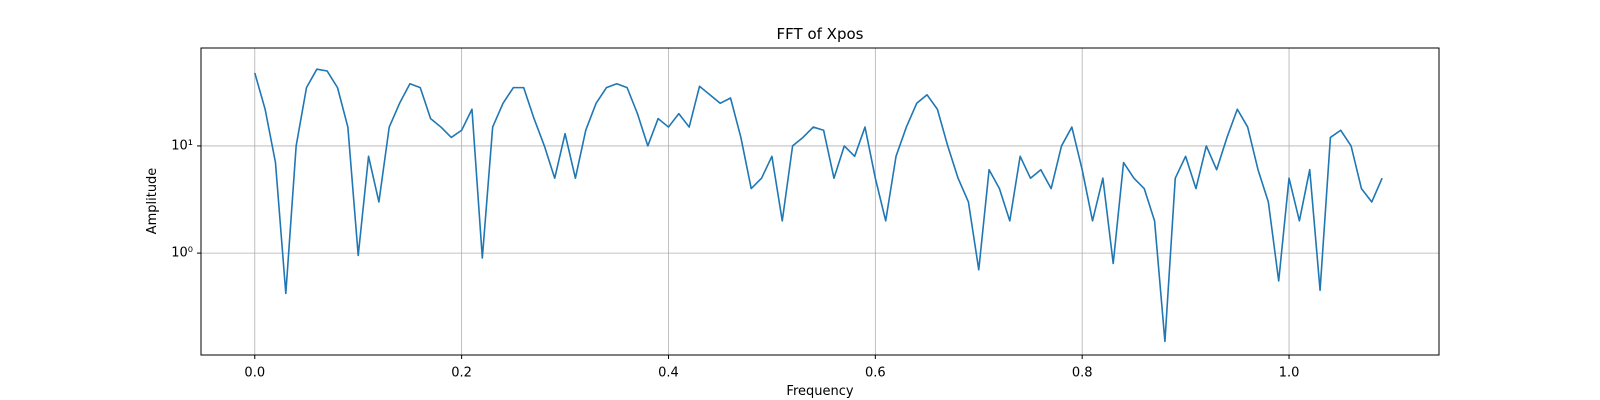 The height and width of the screenshot is (400, 1600). Describe the element at coordinates (461, 373) in the screenshot. I see `x-tick-label: 0.2` at that location.